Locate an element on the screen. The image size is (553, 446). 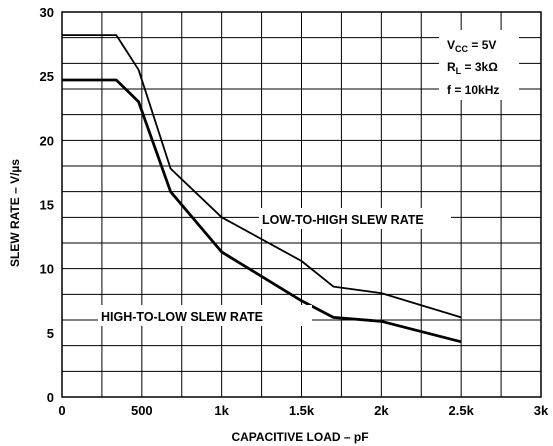
y-tick-label: 5 is located at coordinates (50, 333).